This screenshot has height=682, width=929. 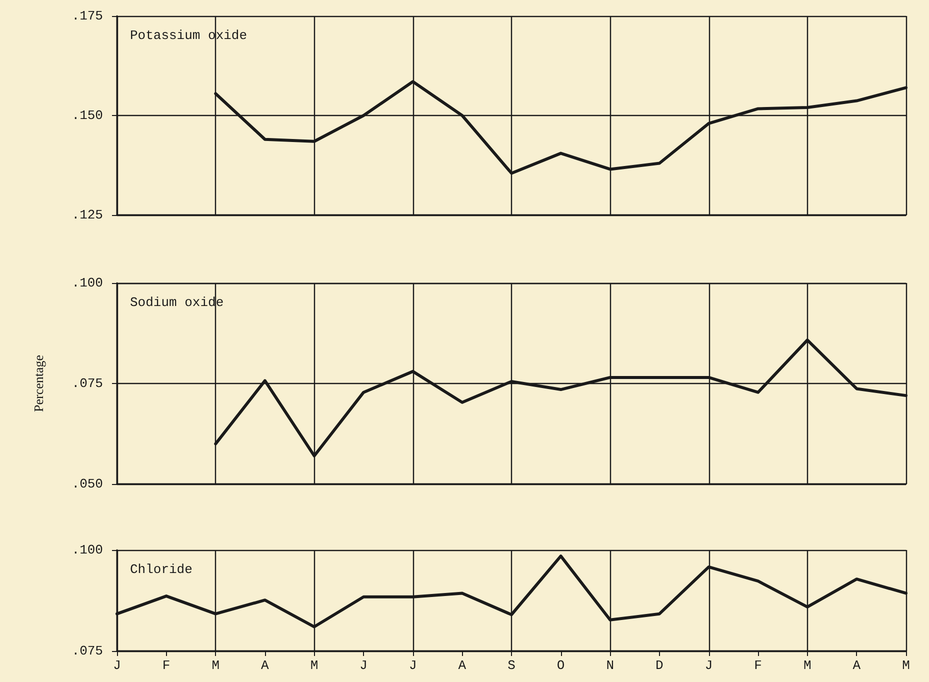 I want to click on x-tick-label: N, so click(x=610, y=665).